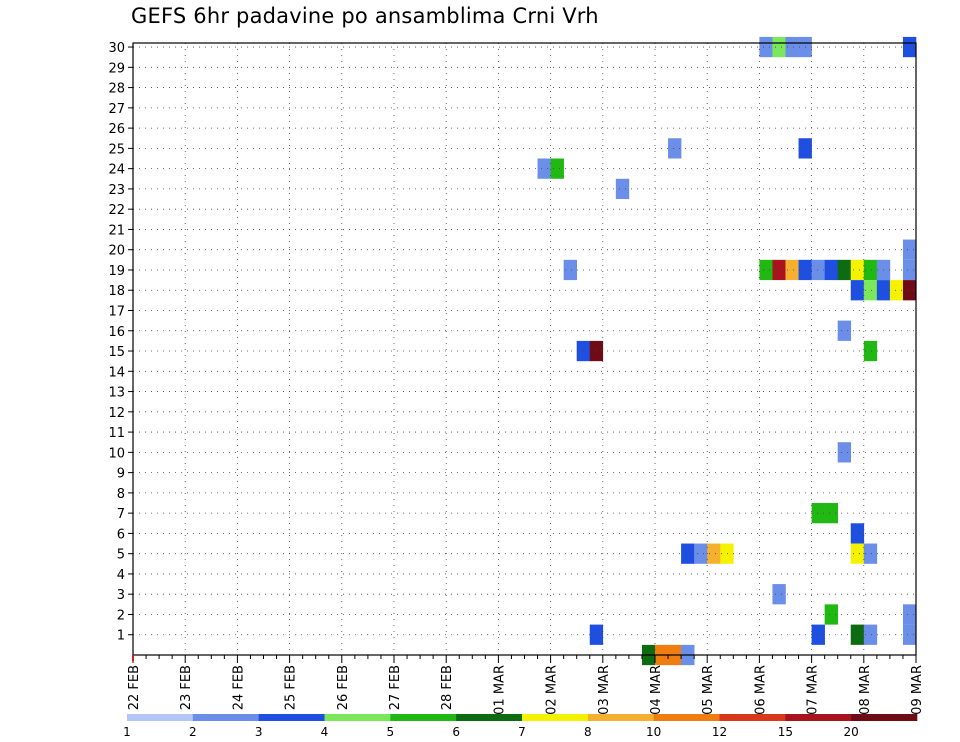  What do you see at coordinates (391, 732) in the screenshot?
I see `colorbar-label: 5` at bounding box center [391, 732].